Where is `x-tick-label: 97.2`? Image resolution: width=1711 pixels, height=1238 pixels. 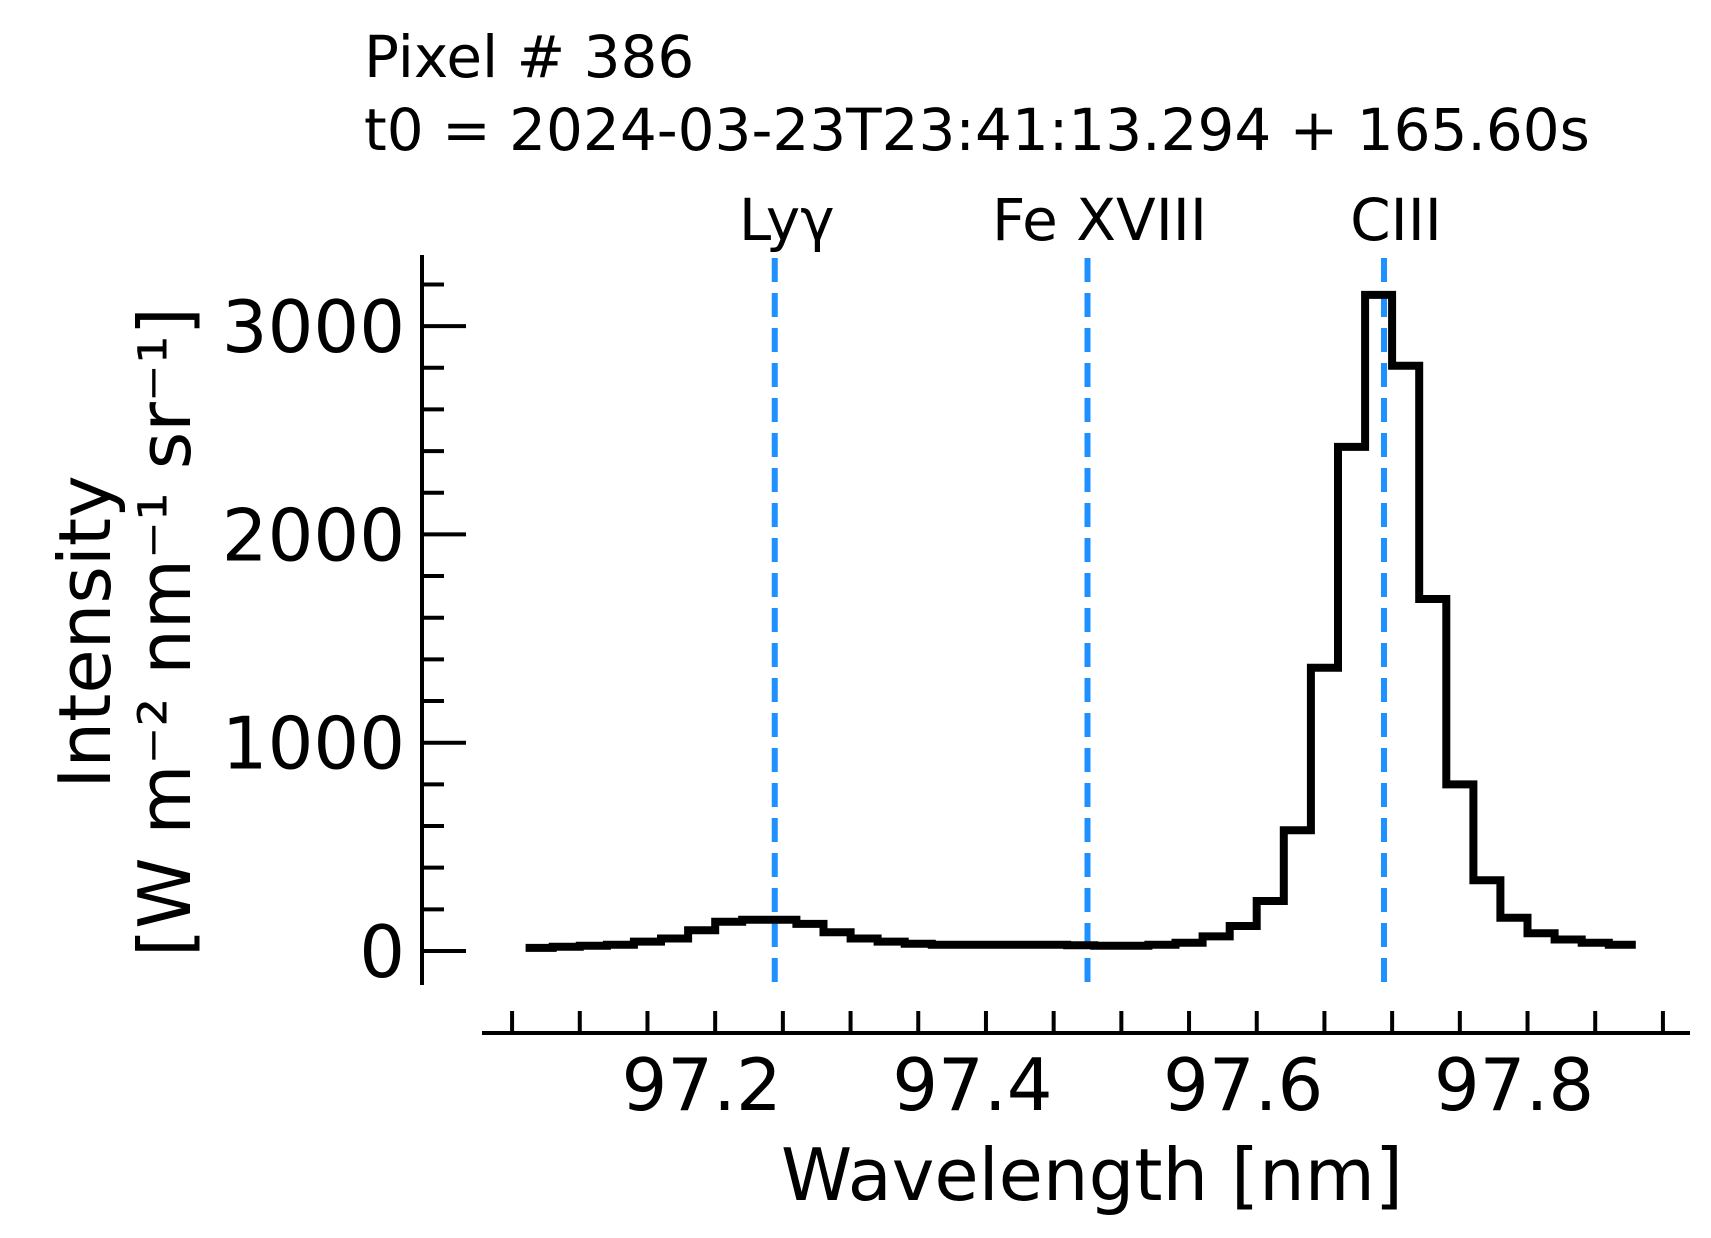 x-tick-label: 97.2 is located at coordinates (701, 1085).